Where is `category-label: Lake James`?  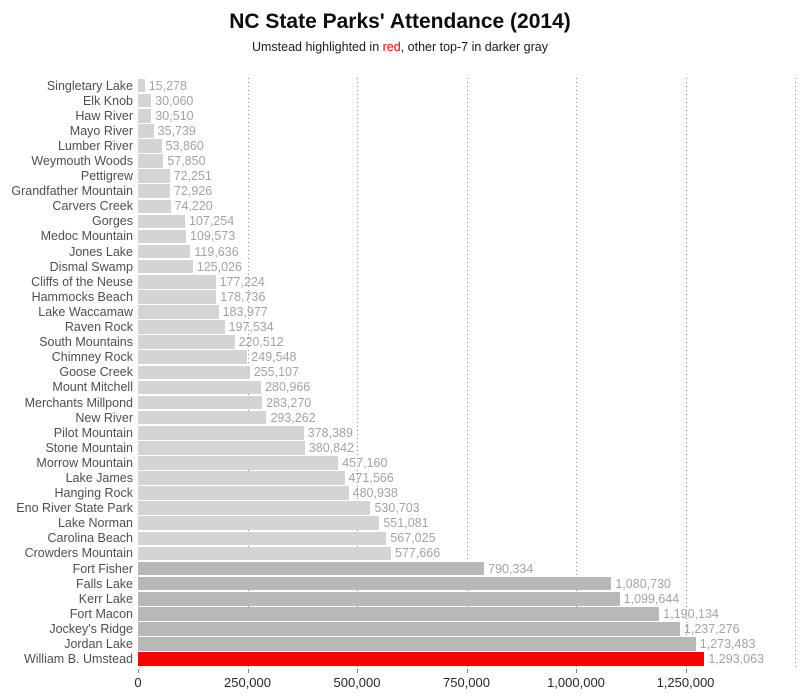
category-label: Lake James is located at coordinates (99, 477).